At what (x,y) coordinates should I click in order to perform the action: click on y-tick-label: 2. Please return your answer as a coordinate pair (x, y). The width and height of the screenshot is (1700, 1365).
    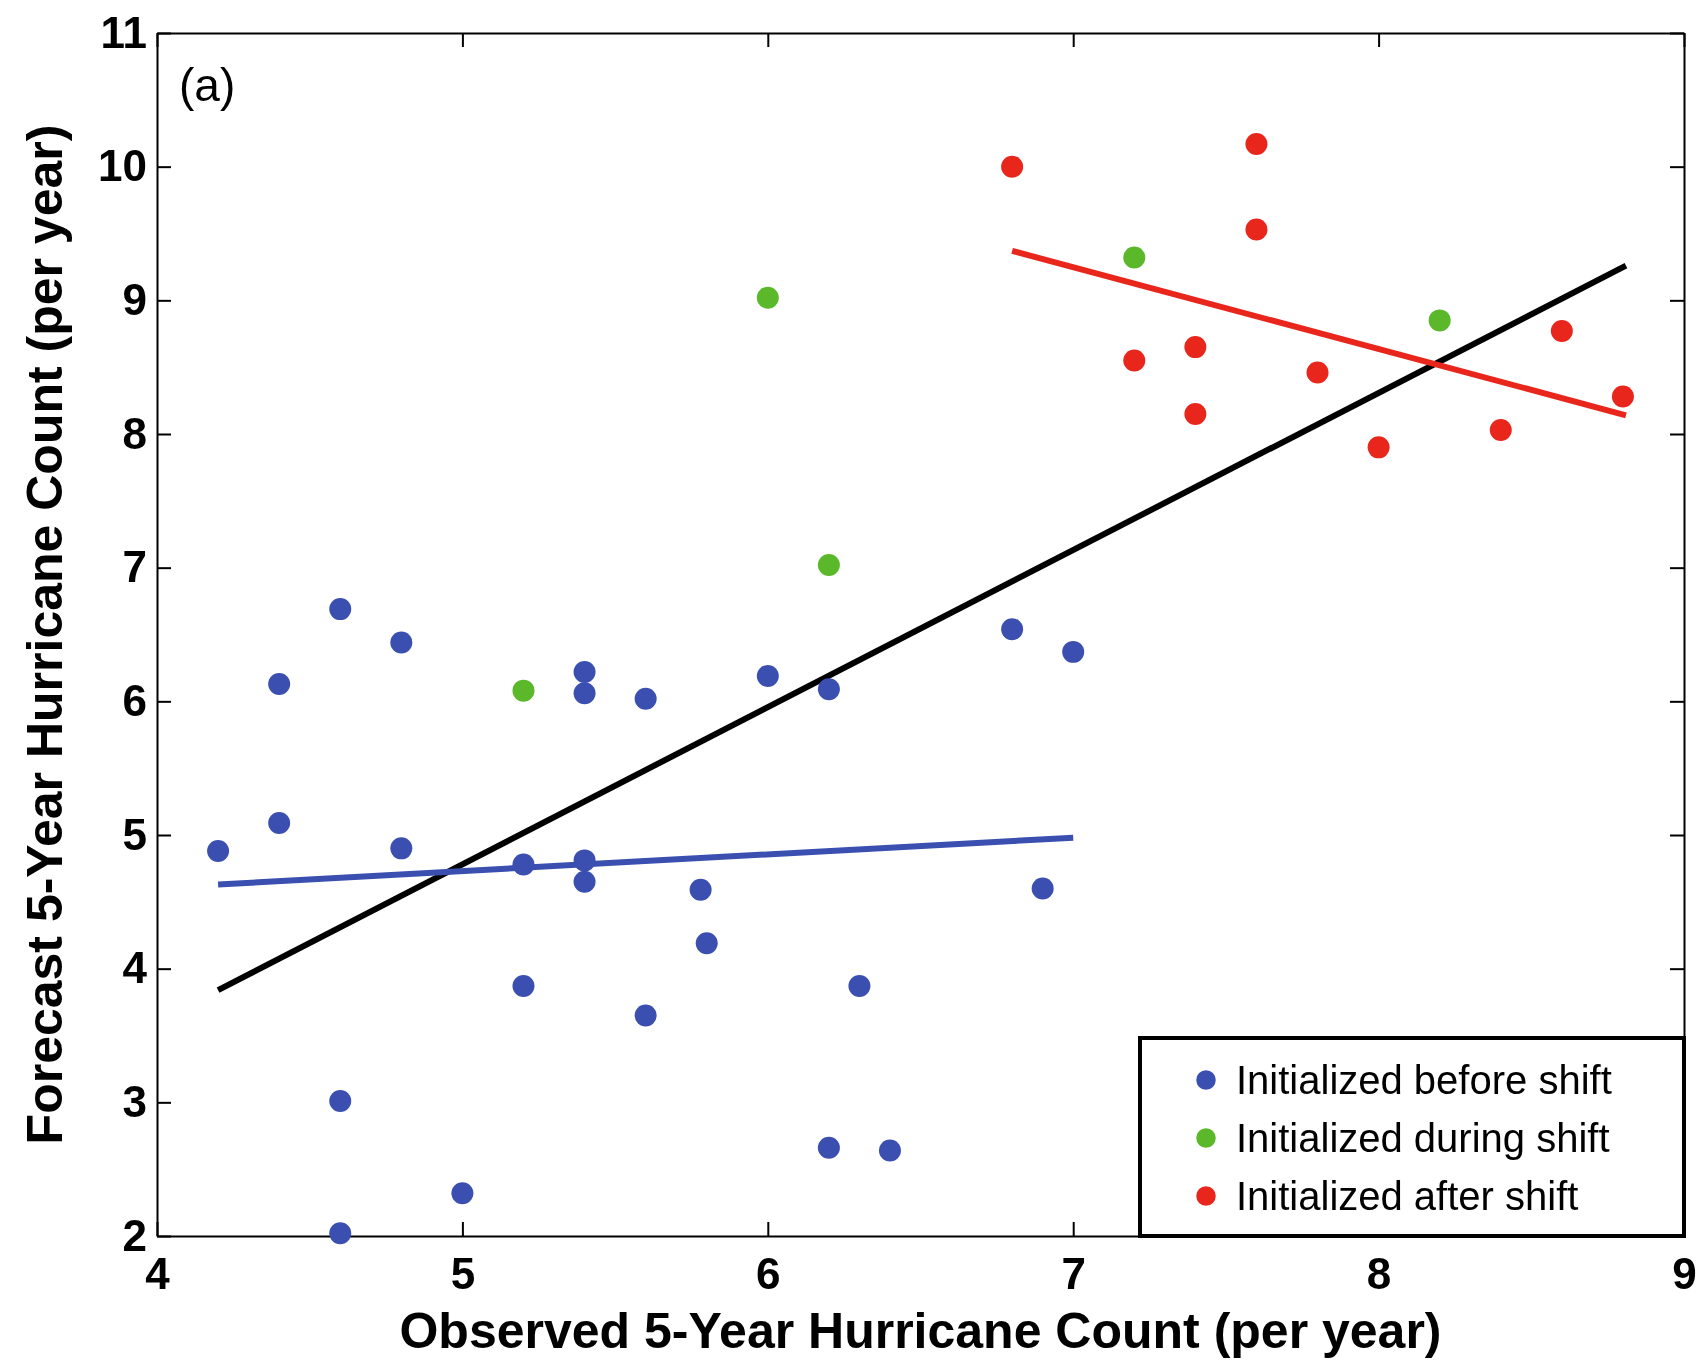
    Looking at the image, I should click on (134, 1235).